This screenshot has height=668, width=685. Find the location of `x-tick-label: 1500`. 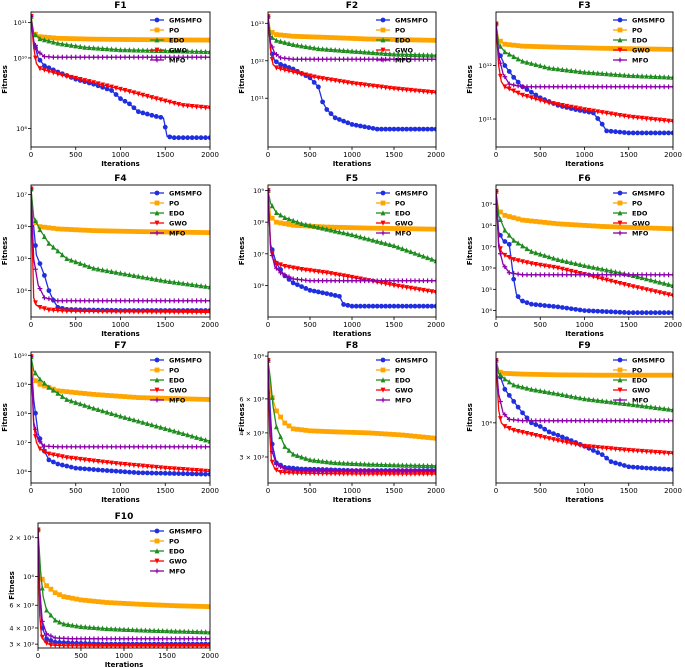

x-tick-label: 1500 is located at coordinates (629, 155).